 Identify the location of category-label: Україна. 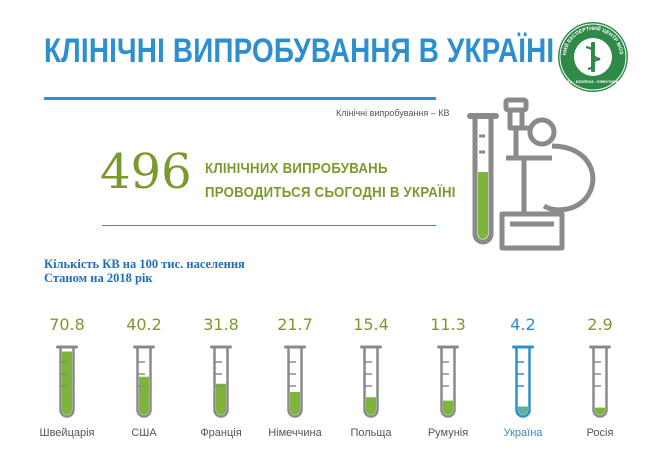
(524, 433).